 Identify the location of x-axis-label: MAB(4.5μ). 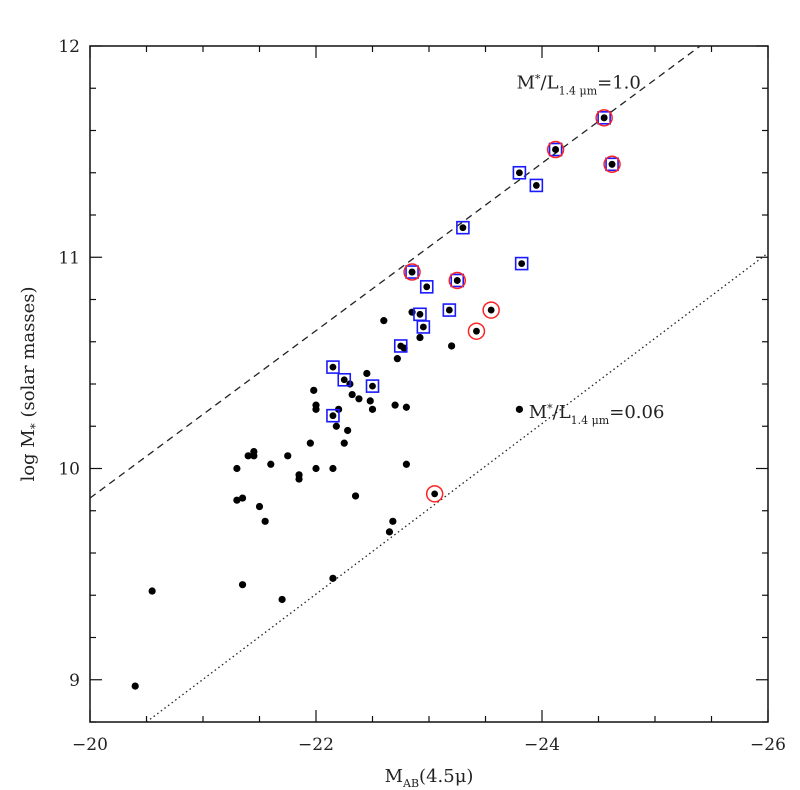
(429, 778).